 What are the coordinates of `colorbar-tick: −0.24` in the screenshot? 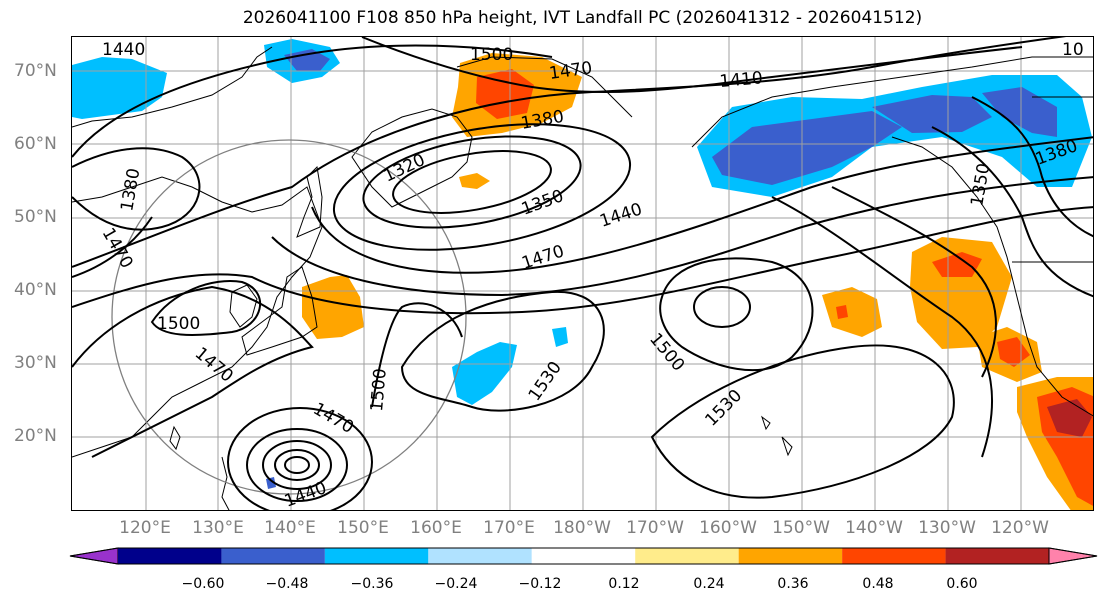 It's located at (456, 584).